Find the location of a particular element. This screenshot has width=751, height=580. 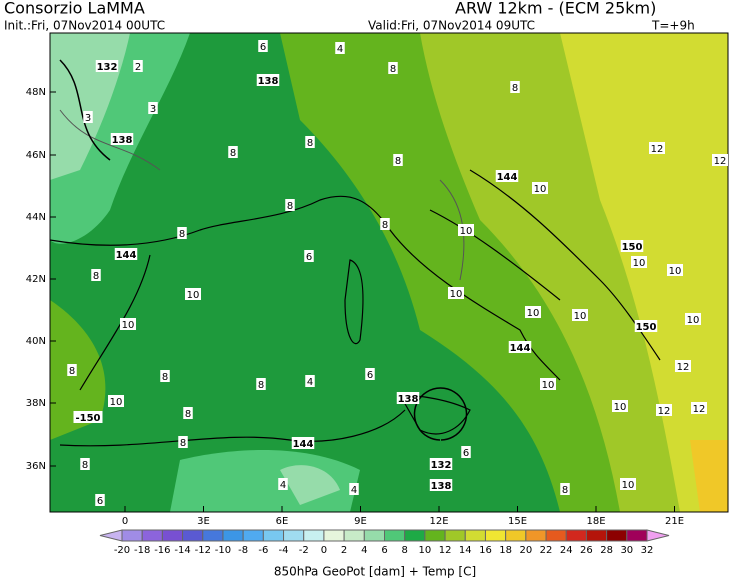

colorbar-label: 20 is located at coordinates (525, 550).